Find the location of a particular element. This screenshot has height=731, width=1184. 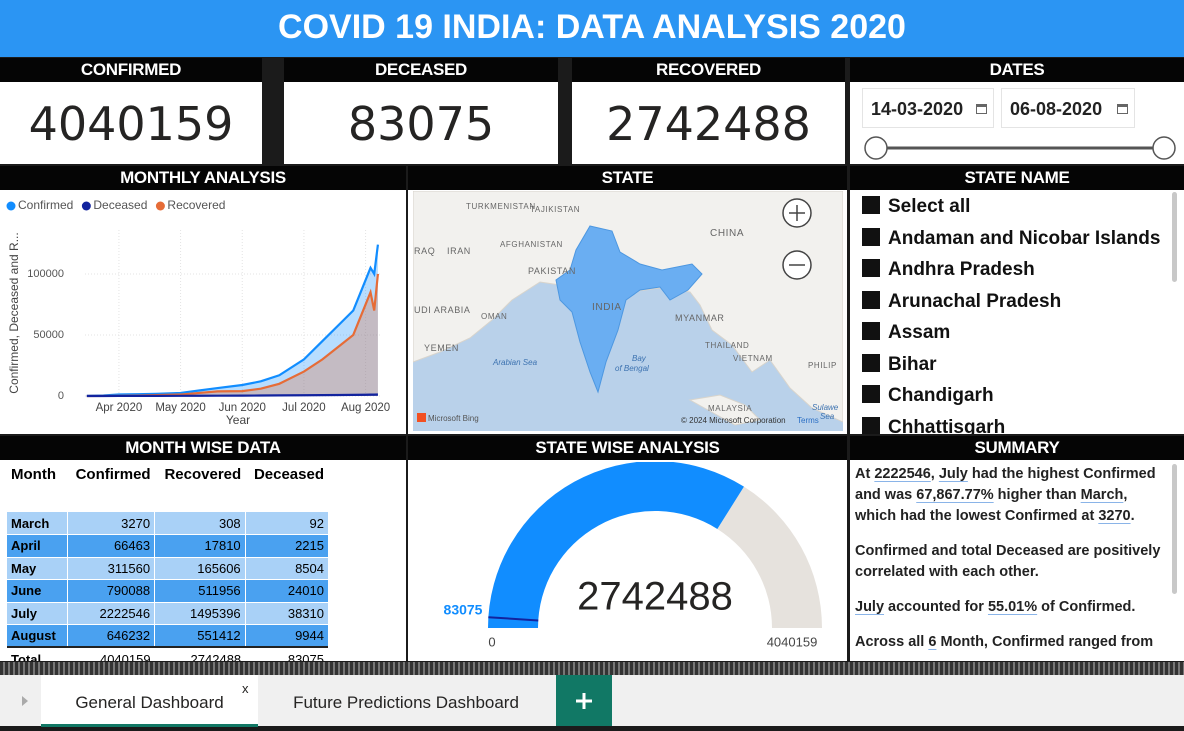

date-text: 14-03-2020 is located at coordinates (917, 109).